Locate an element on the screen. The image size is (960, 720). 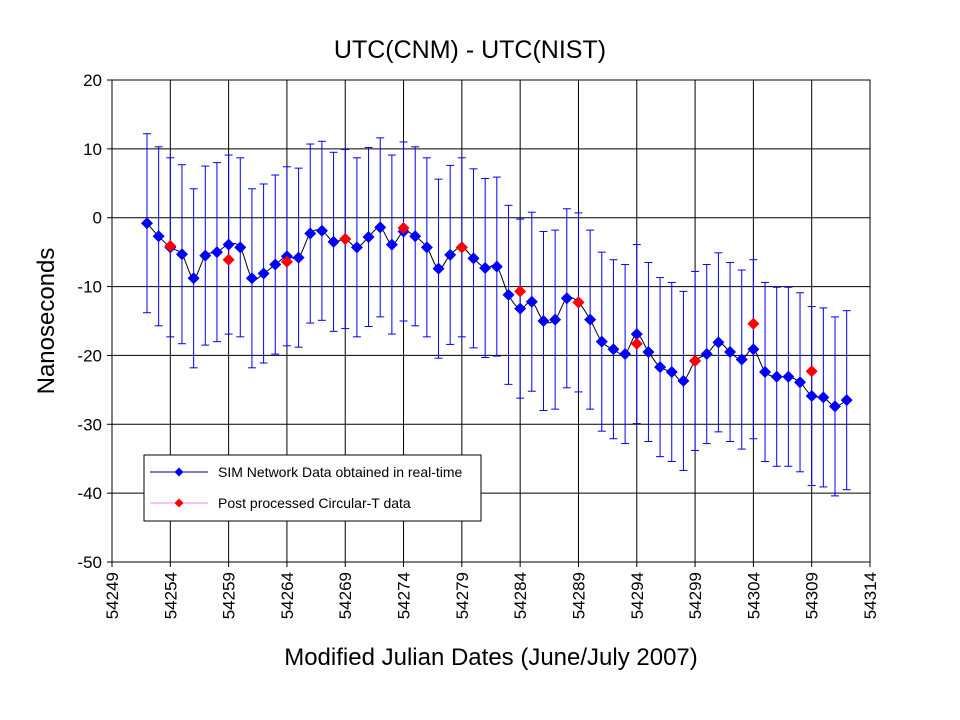
x-tick-label: 54249 is located at coordinates (112, 595).